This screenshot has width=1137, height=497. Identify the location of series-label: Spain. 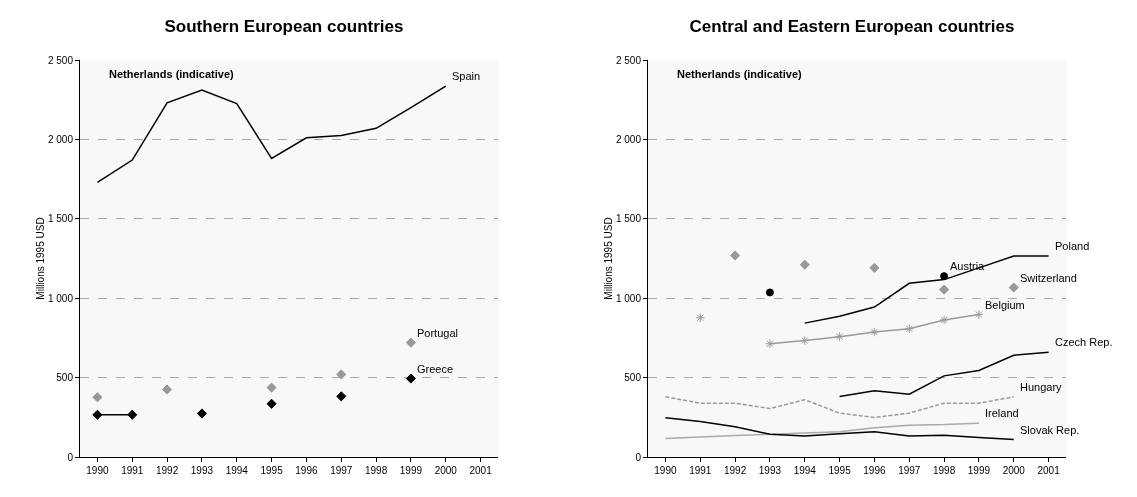
(466, 76).